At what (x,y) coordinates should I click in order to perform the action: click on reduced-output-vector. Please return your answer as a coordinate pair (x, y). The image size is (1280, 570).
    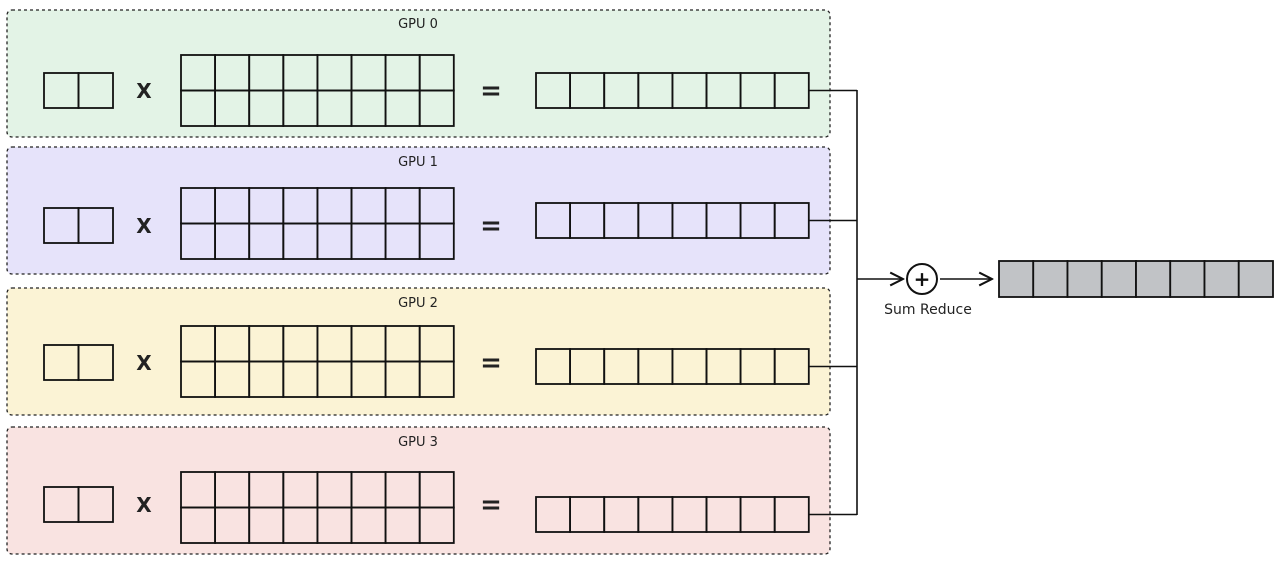
    Looking at the image, I should click on (1136, 279).